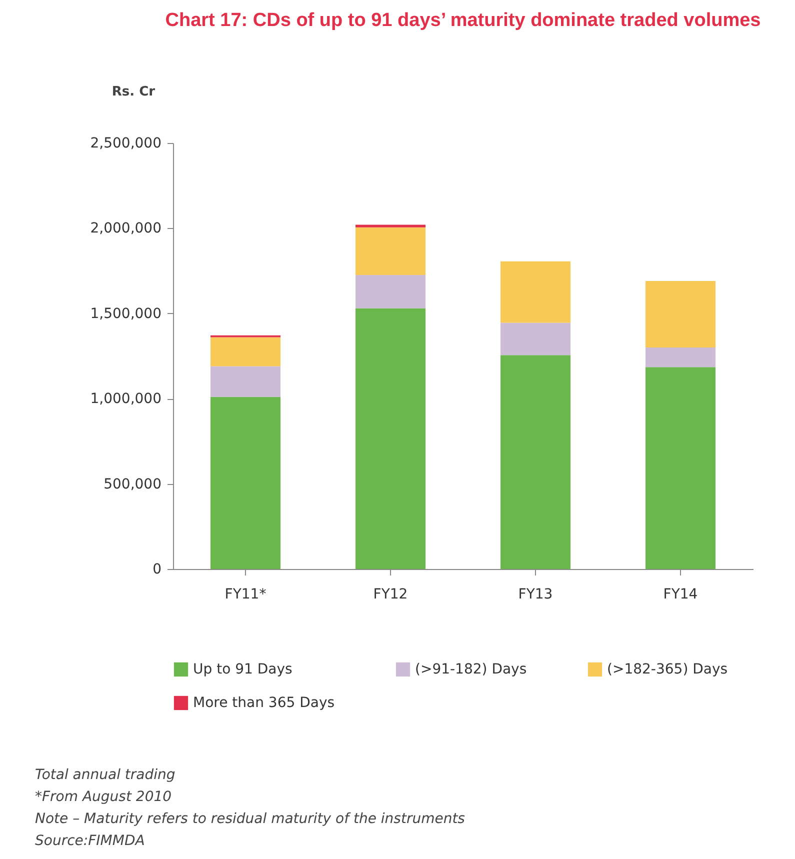  Describe the element at coordinates (134, 92) in the screenshot. I see `y-axis-title: Rs. Cr` at that location.